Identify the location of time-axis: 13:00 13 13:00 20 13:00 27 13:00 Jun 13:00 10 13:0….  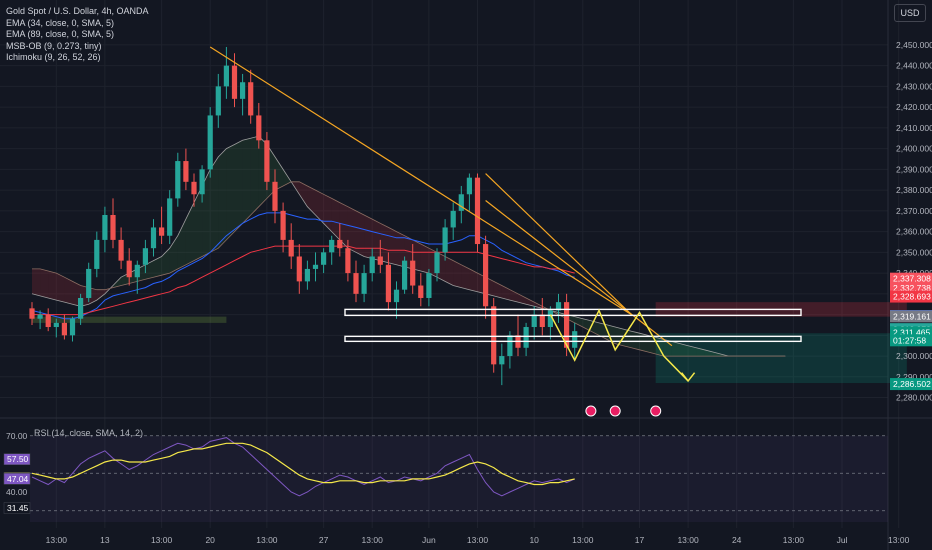
(478, 540).